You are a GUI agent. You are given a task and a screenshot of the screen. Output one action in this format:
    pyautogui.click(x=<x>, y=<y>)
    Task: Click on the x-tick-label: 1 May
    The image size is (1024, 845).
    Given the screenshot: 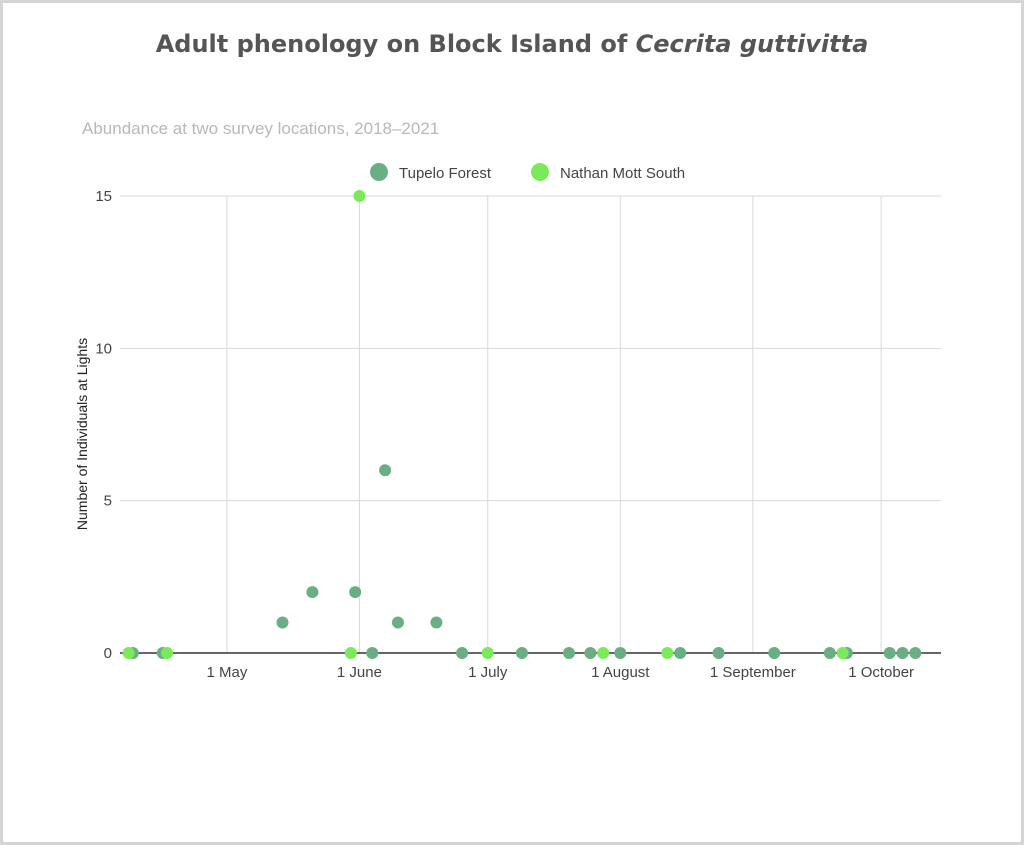 What is the action you would take?
    pyautogui.click(x=226, y=672)
    